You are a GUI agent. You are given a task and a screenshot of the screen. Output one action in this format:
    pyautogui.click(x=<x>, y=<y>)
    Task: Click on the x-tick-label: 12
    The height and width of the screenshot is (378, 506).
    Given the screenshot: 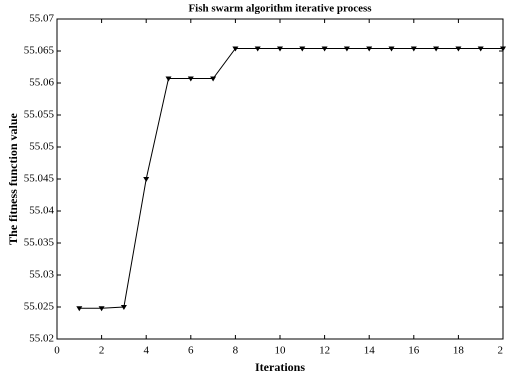 What is the action you would take?
    pyautogui.click(x=324, y=351)
    